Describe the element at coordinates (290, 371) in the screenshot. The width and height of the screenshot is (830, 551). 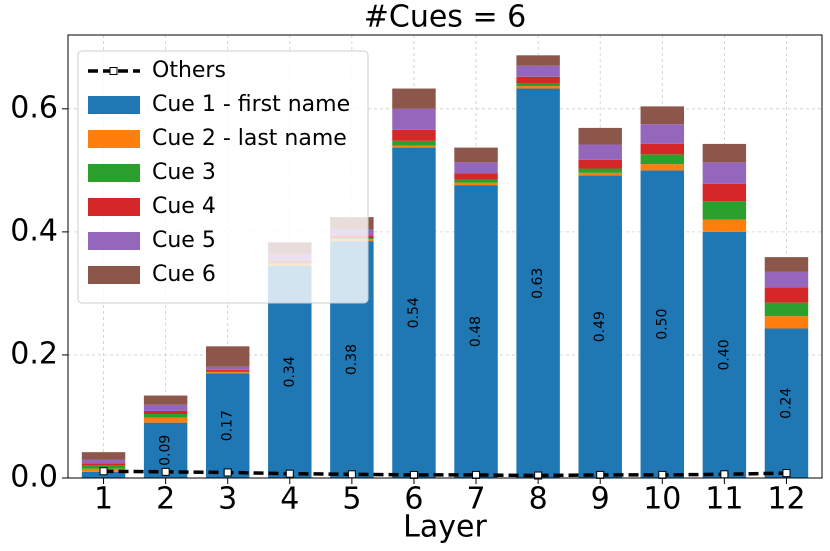
I see `value-label: 0.34` at that location.